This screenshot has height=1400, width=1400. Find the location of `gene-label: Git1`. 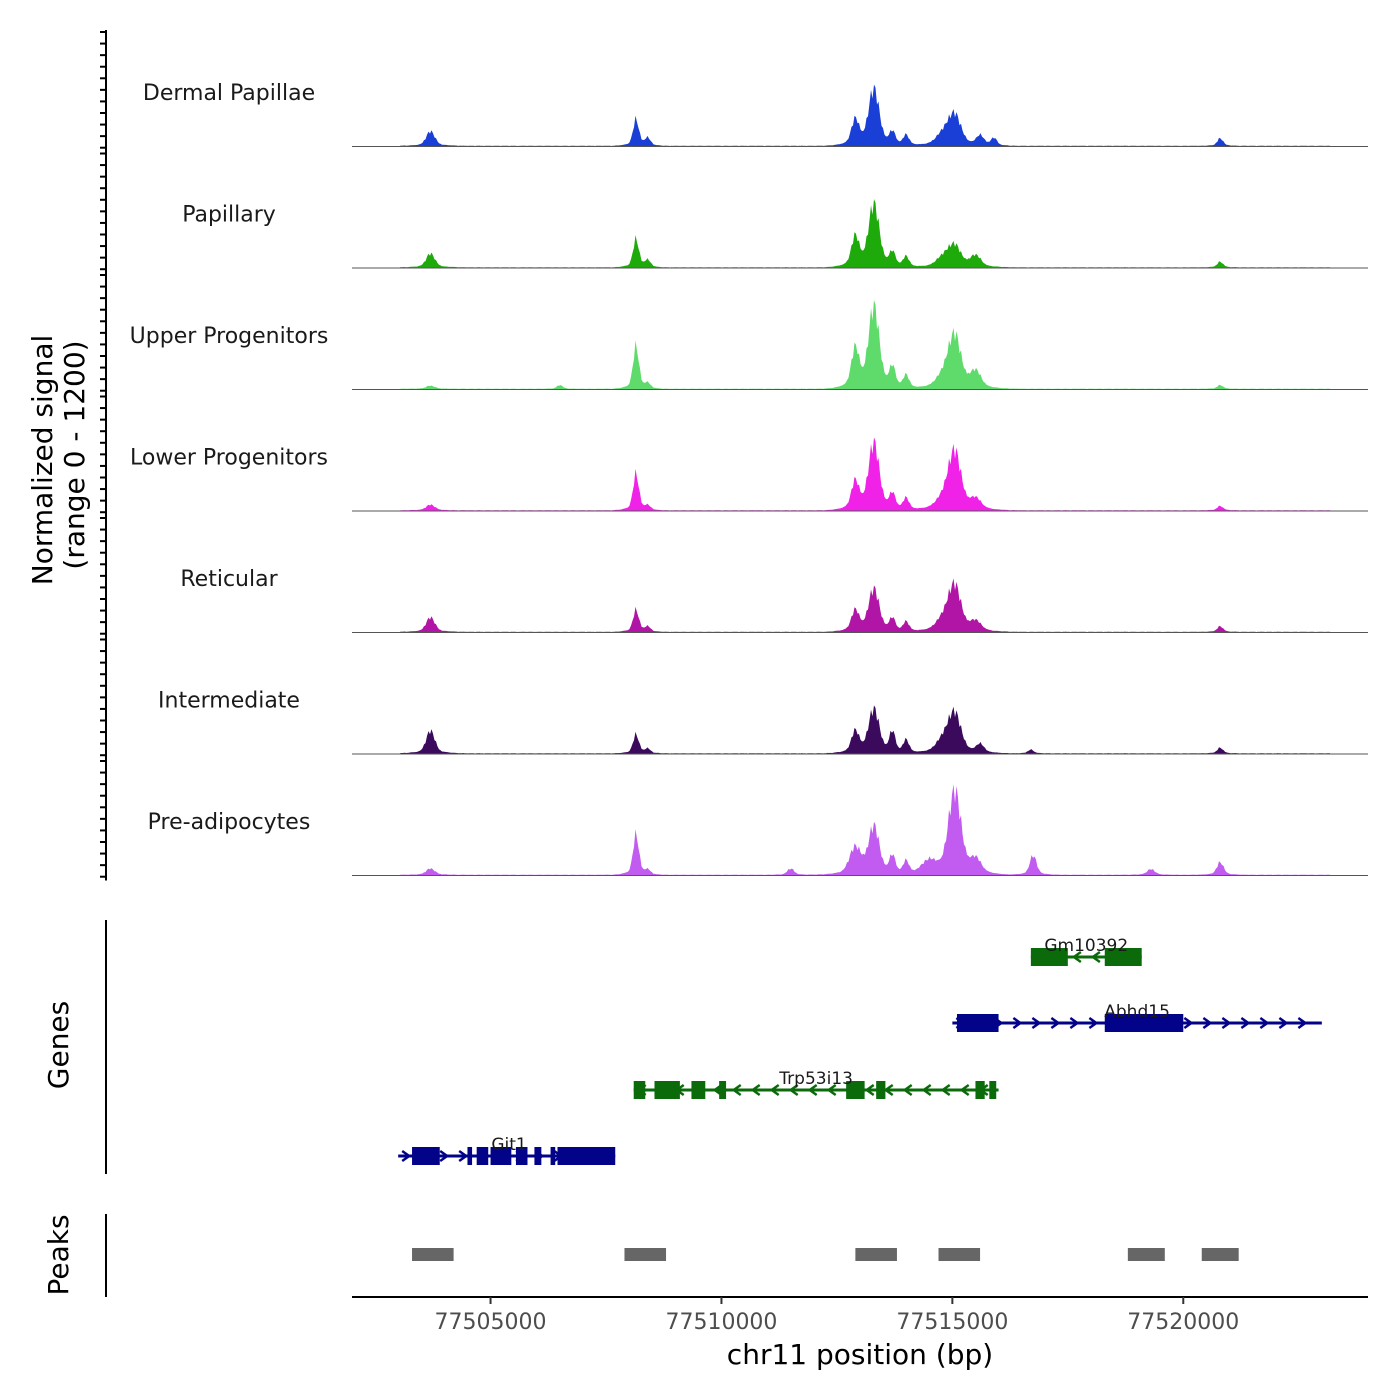

gene-label: Git1 is located at coordinates (508, 1145).